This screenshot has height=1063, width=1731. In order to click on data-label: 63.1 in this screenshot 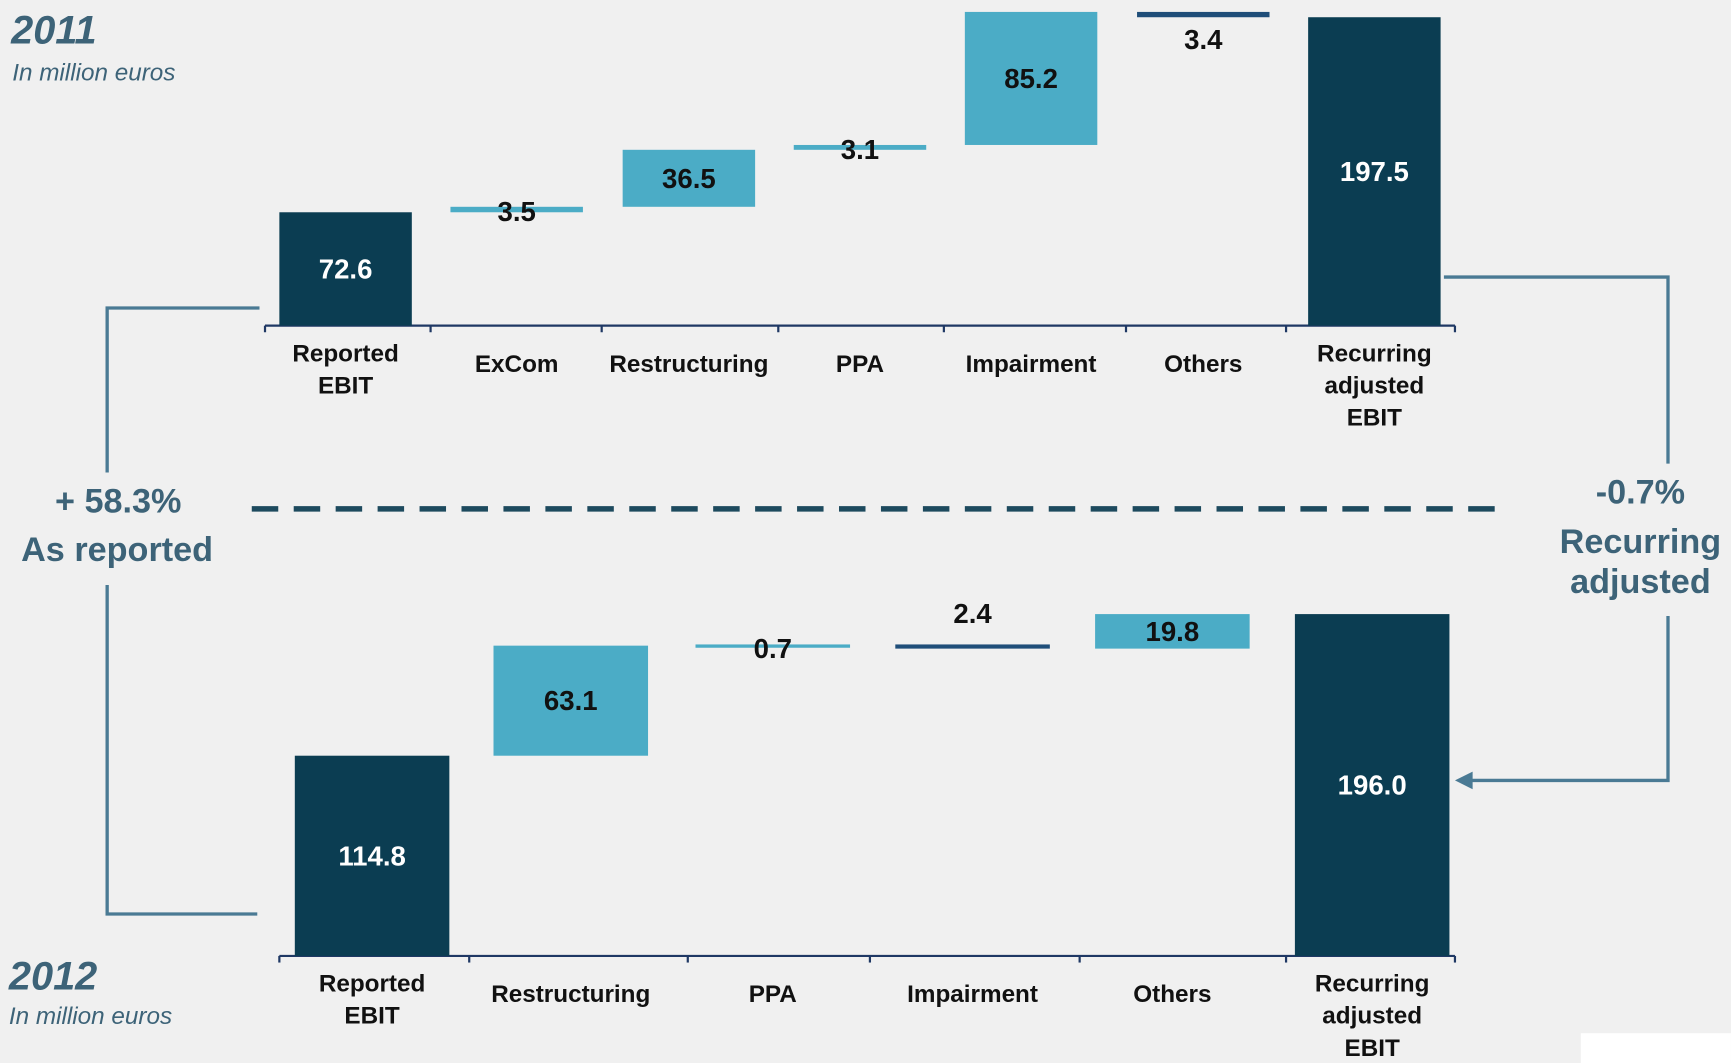, I will do `click(571, 700)`.